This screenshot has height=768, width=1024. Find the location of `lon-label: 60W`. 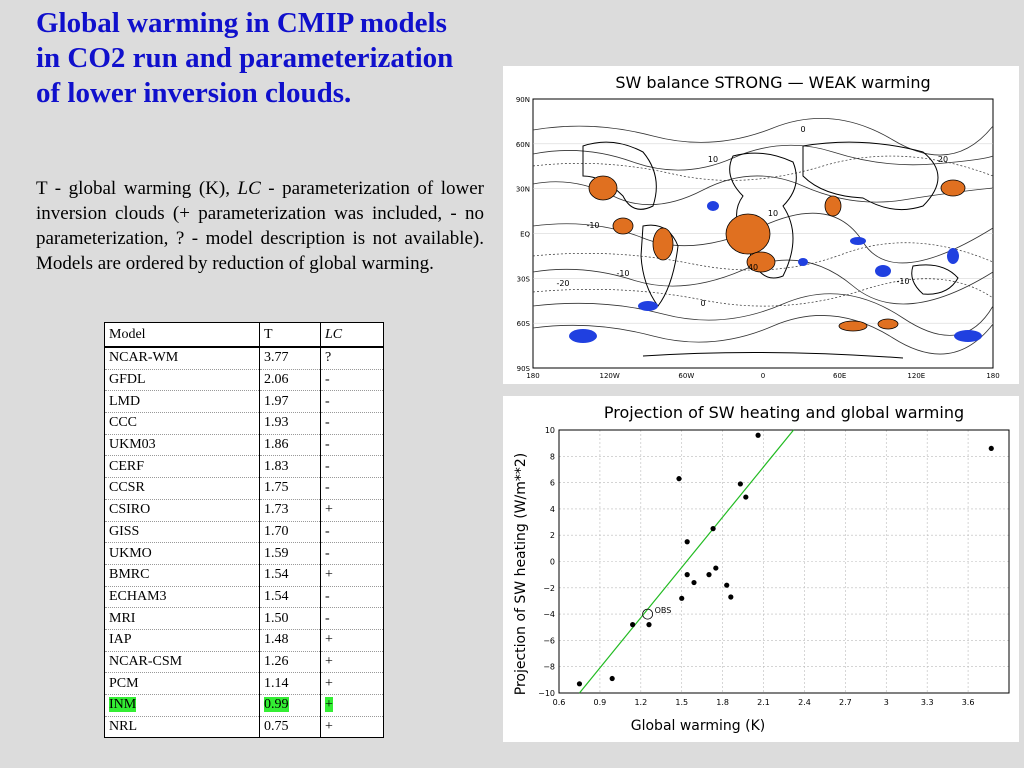

lon-label: 60W is located at coordinates (686, 376).